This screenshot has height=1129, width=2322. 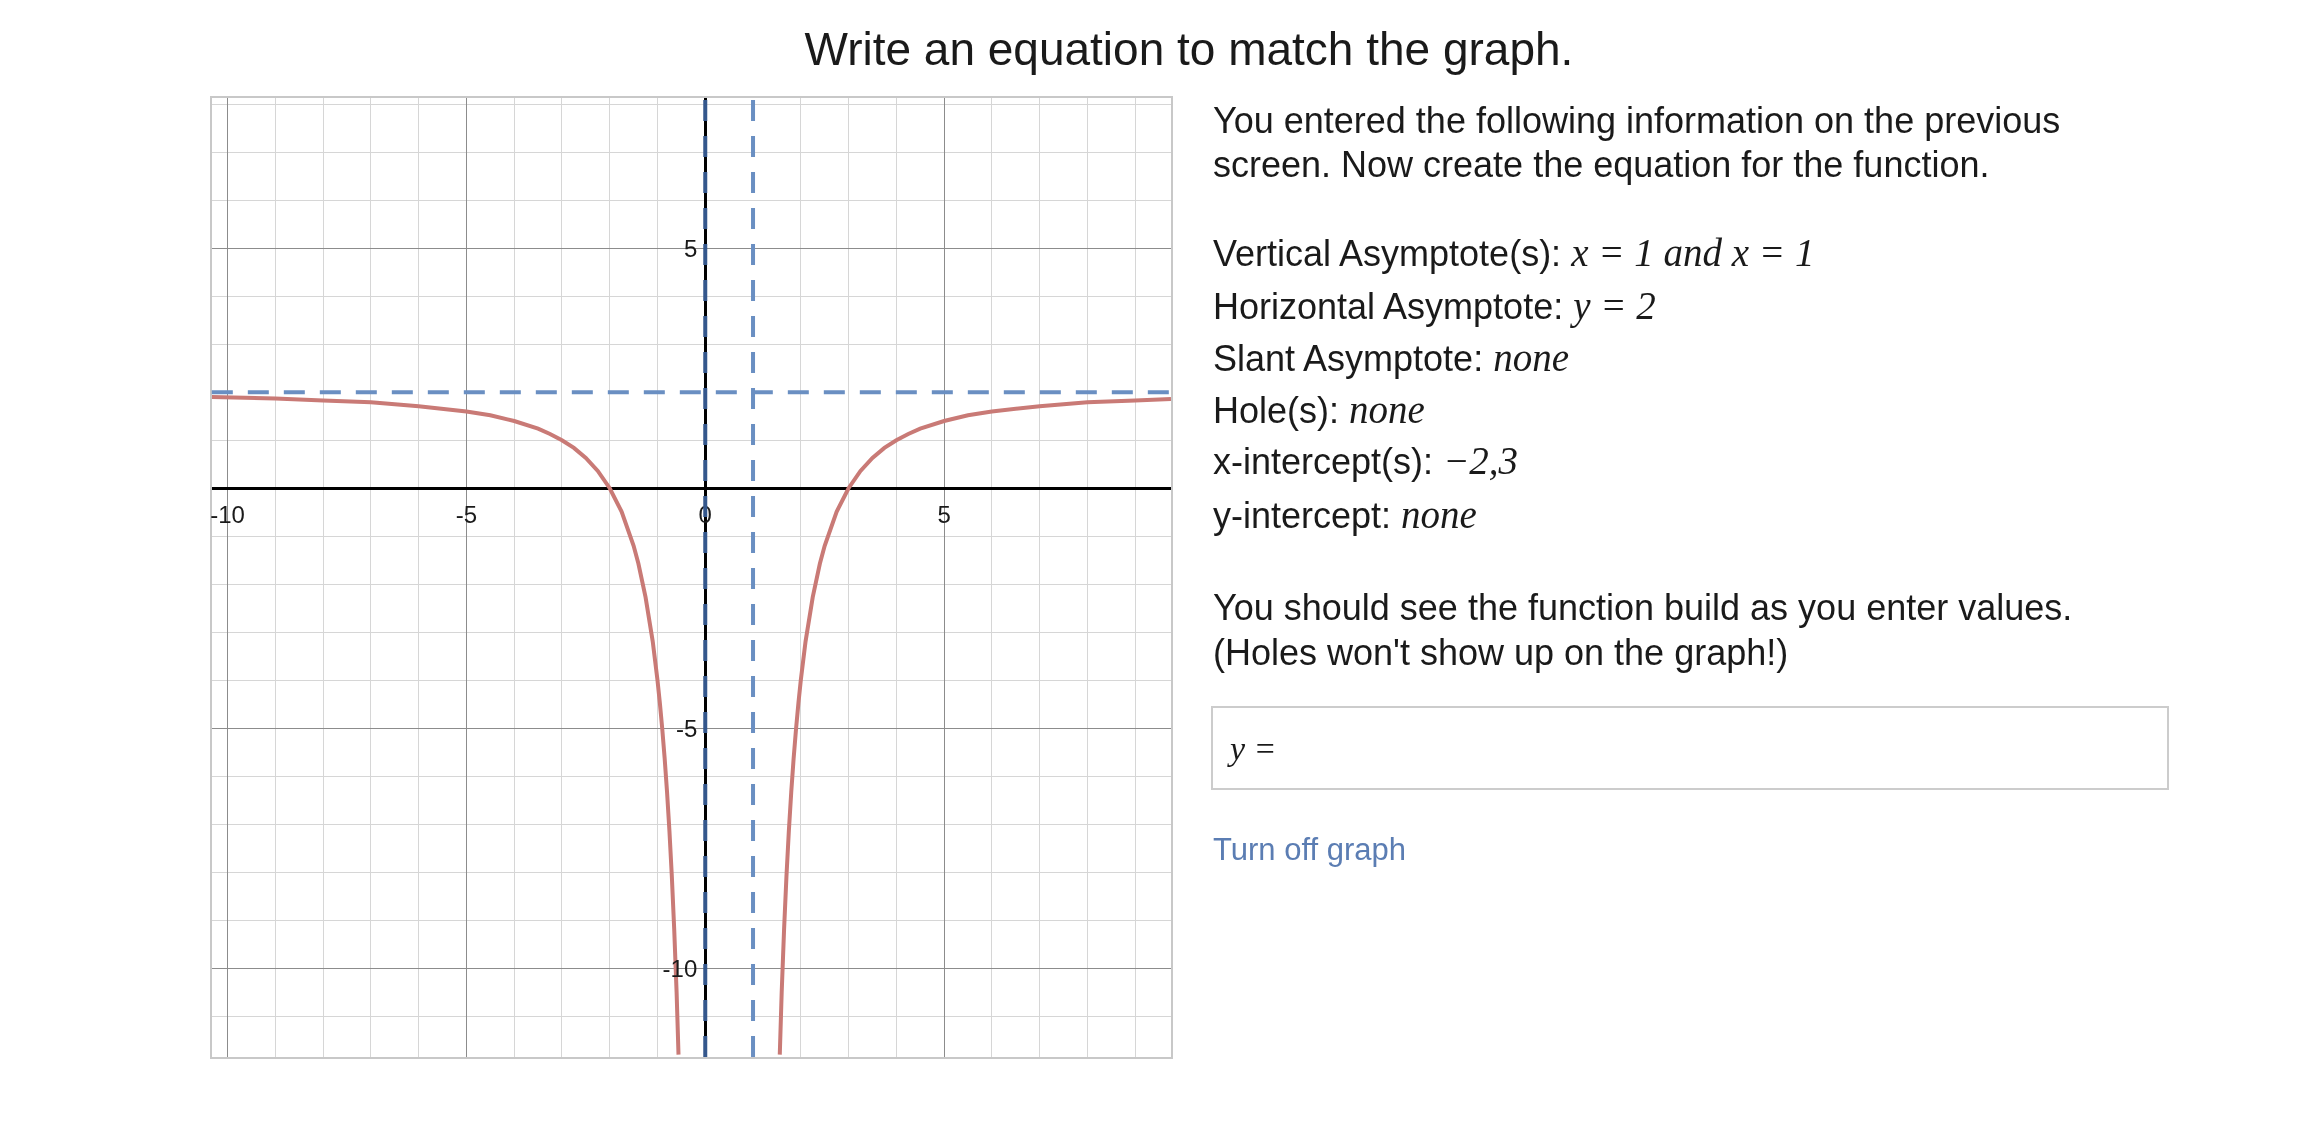 What do you see at coordinates (686, 728) in the screenshot?
I see `y-tick-label: -5` at bounding box center [686, 728].